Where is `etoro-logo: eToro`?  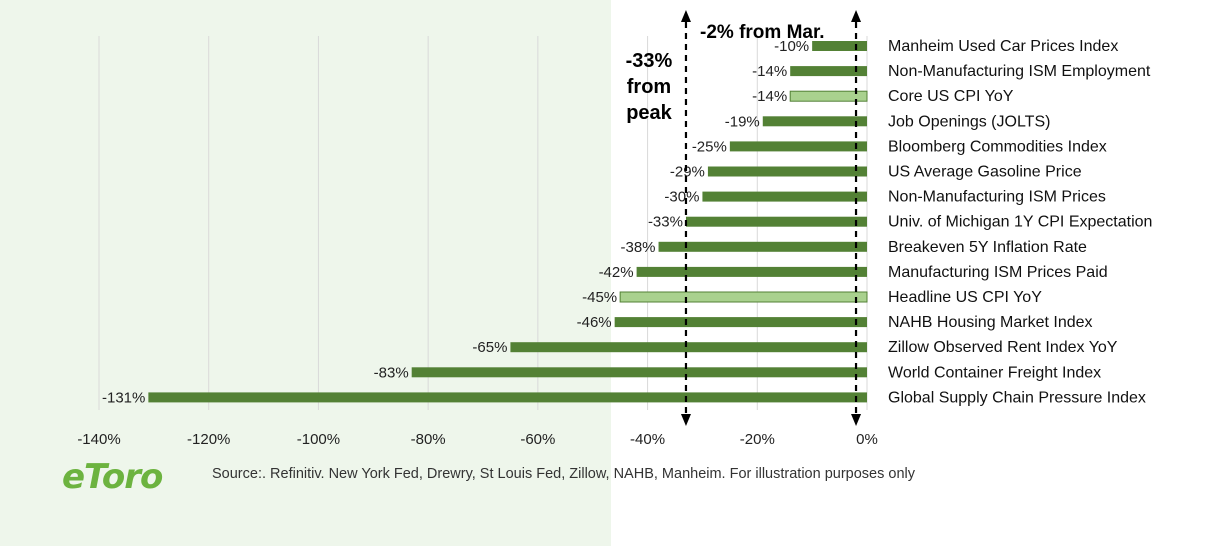
etoro-logo: eToro is located at coordinates (130, 477).